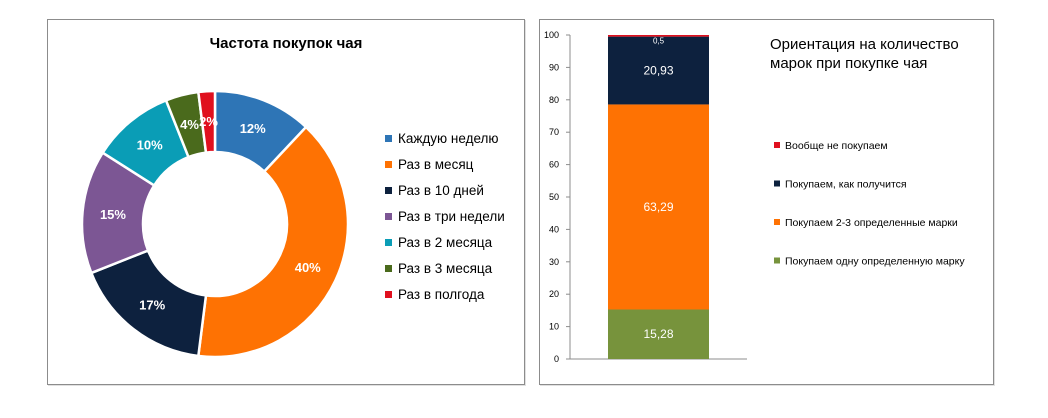 Image resolution: width=1048 pixels, height=418 pixels. Describe the element at coordinates (554, 294) in the screenshot. I see `y-tick-label: 20` at that location.